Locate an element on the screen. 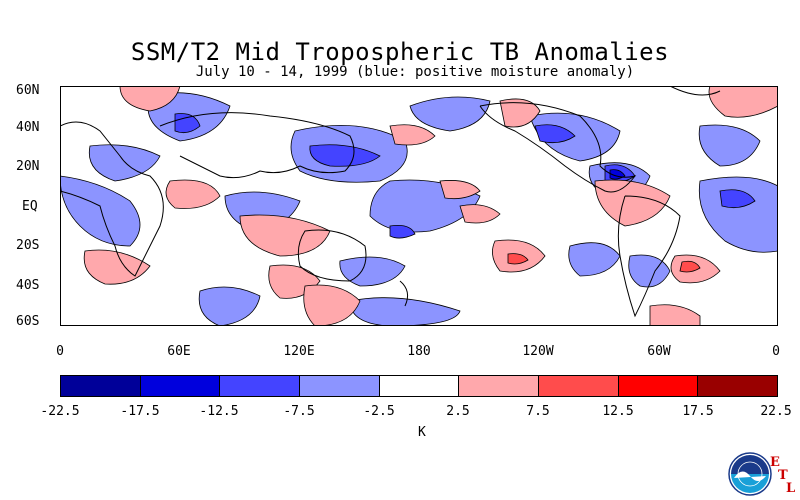 The width and height of the screenshot is (800, 500). colorbar-unit: K is located at coordinates (422, 432).